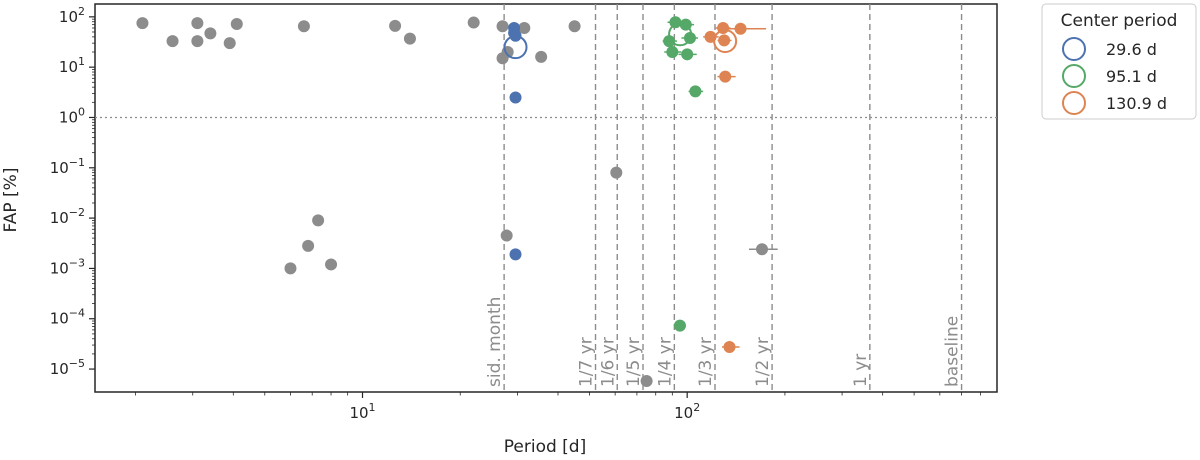  I want to click on y-tick-label: 10¹, so click(72, 65).